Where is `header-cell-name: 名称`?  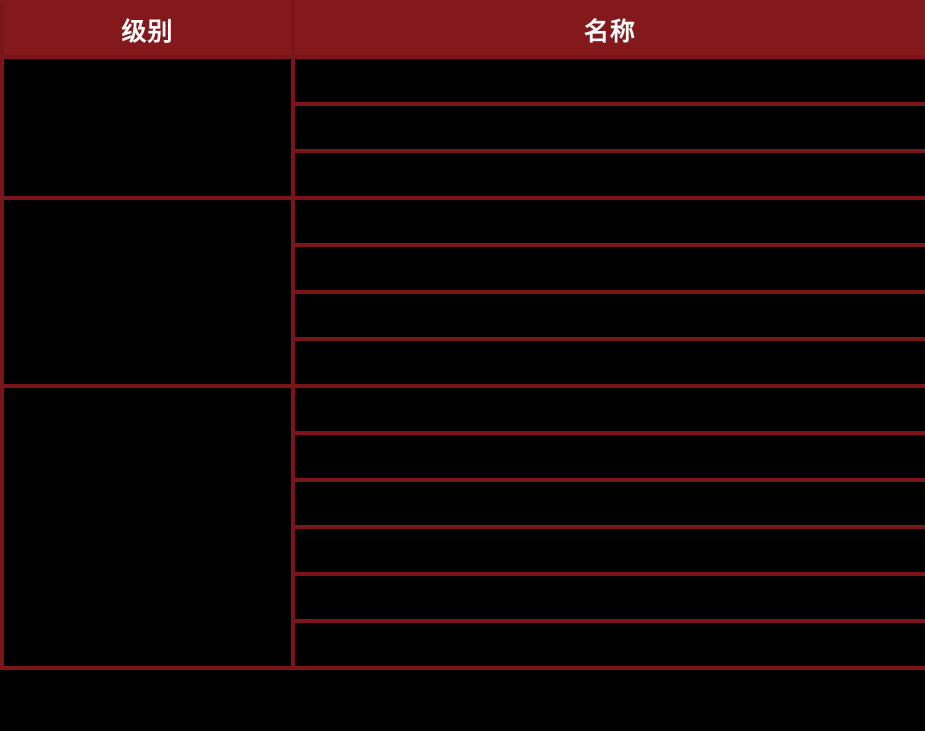
header-cell-name: 名称 is located at coordinates (608, 29).